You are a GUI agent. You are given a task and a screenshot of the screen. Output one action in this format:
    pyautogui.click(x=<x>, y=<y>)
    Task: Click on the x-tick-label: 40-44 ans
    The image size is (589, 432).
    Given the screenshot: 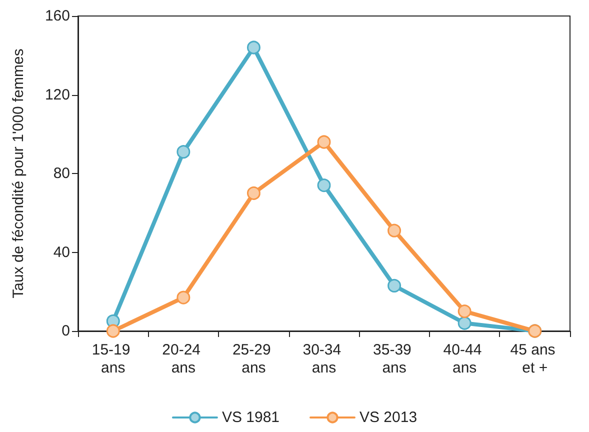 What is the action you would take?
    pyautogui.click(x=464, y=359)
    